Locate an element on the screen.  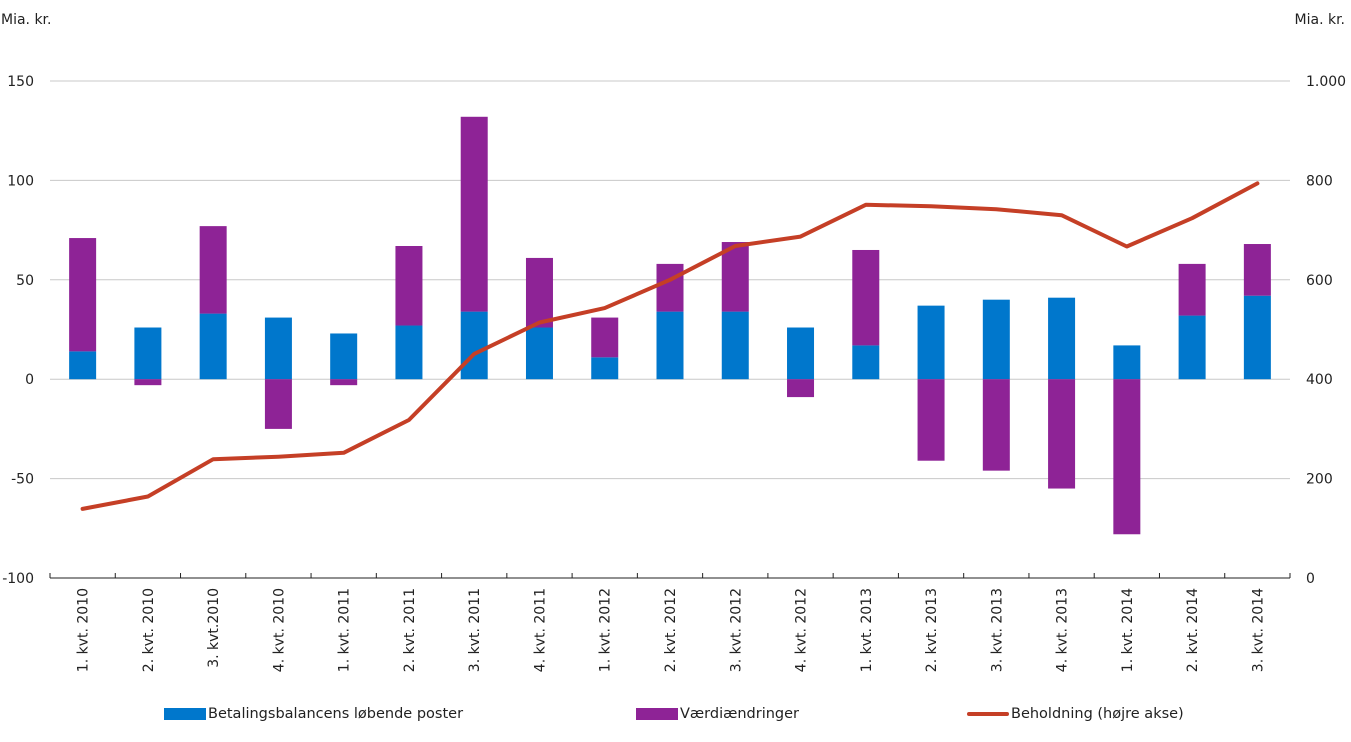
x-axis-label: 3. kvt. 2013 is located at coordinates (997, 630).